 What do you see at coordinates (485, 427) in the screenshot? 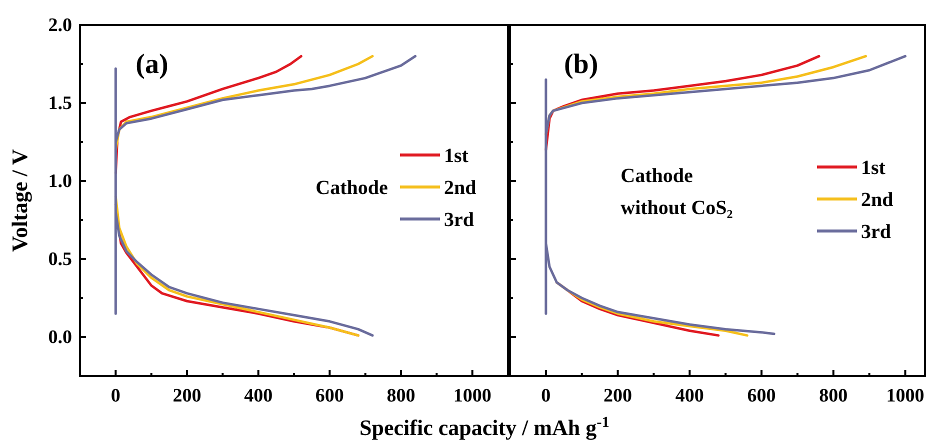
I see `x-axis-title: Specific capacity / mAh g$^{-1}$` at bounding box center [485, 427].